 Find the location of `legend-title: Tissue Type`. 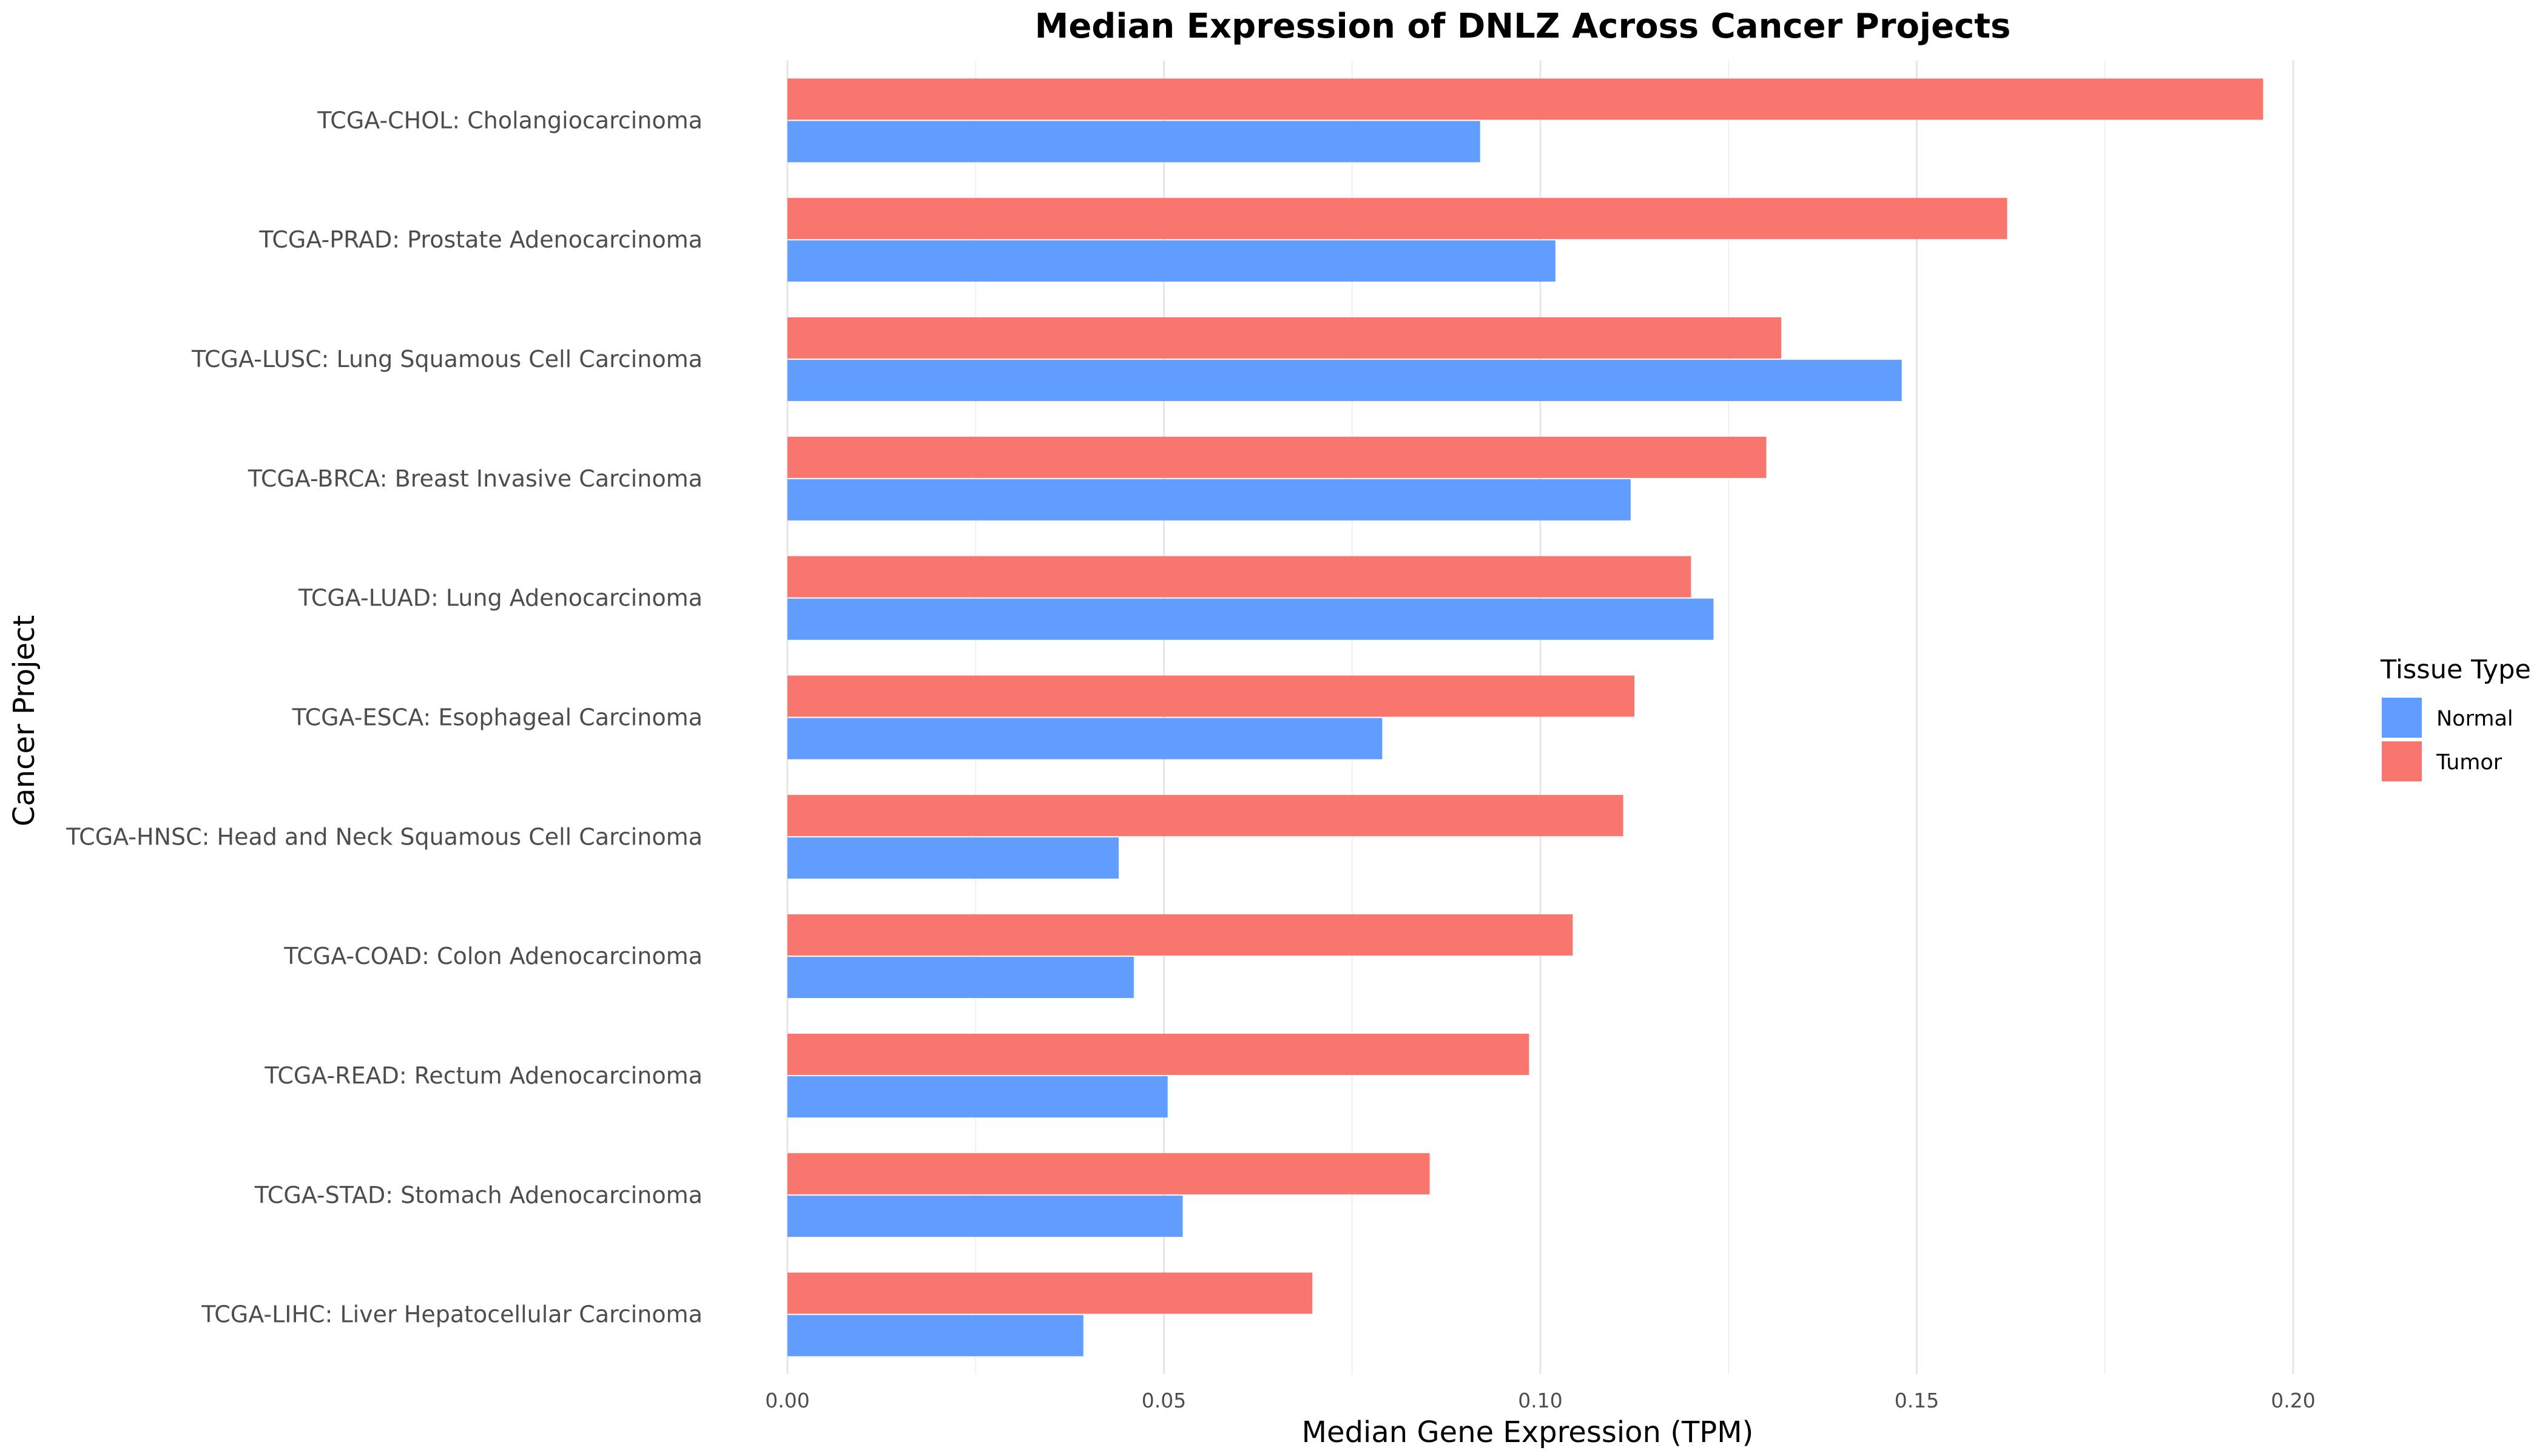

legend-title: Tissue Type is located at coordinates (2455, 670).